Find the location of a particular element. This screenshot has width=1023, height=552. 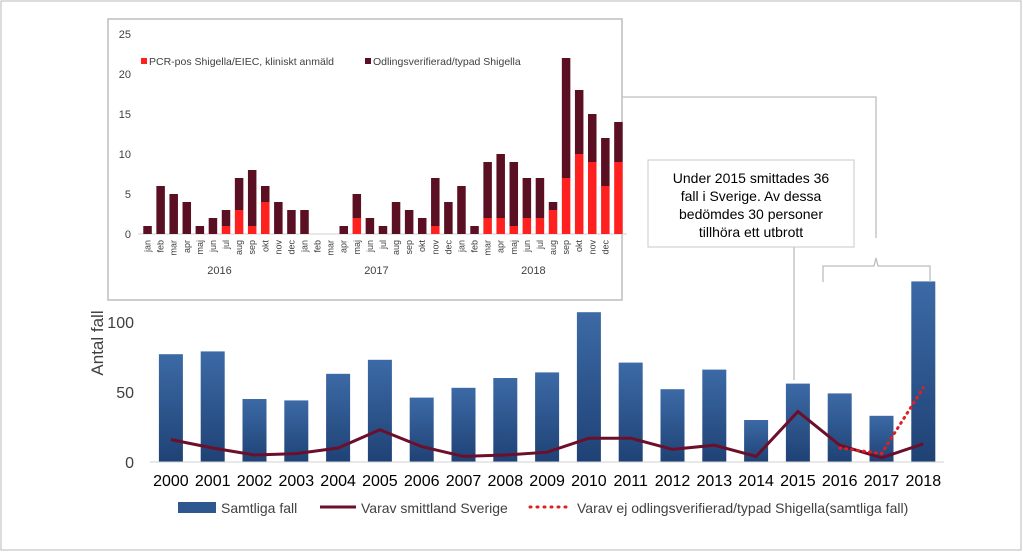

inset-y-axis-ticks: 0 5 10 15 20 25 is located at coordinates (125, 135).